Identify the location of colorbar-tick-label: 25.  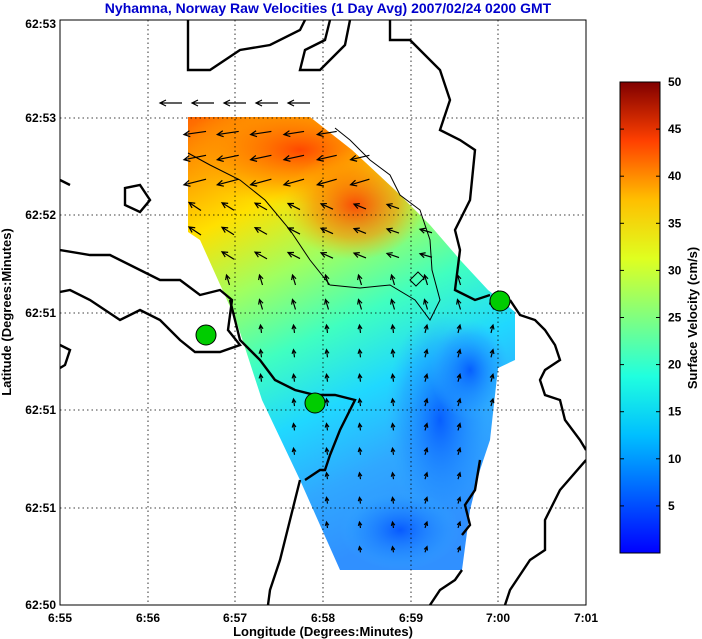
(675, 318).